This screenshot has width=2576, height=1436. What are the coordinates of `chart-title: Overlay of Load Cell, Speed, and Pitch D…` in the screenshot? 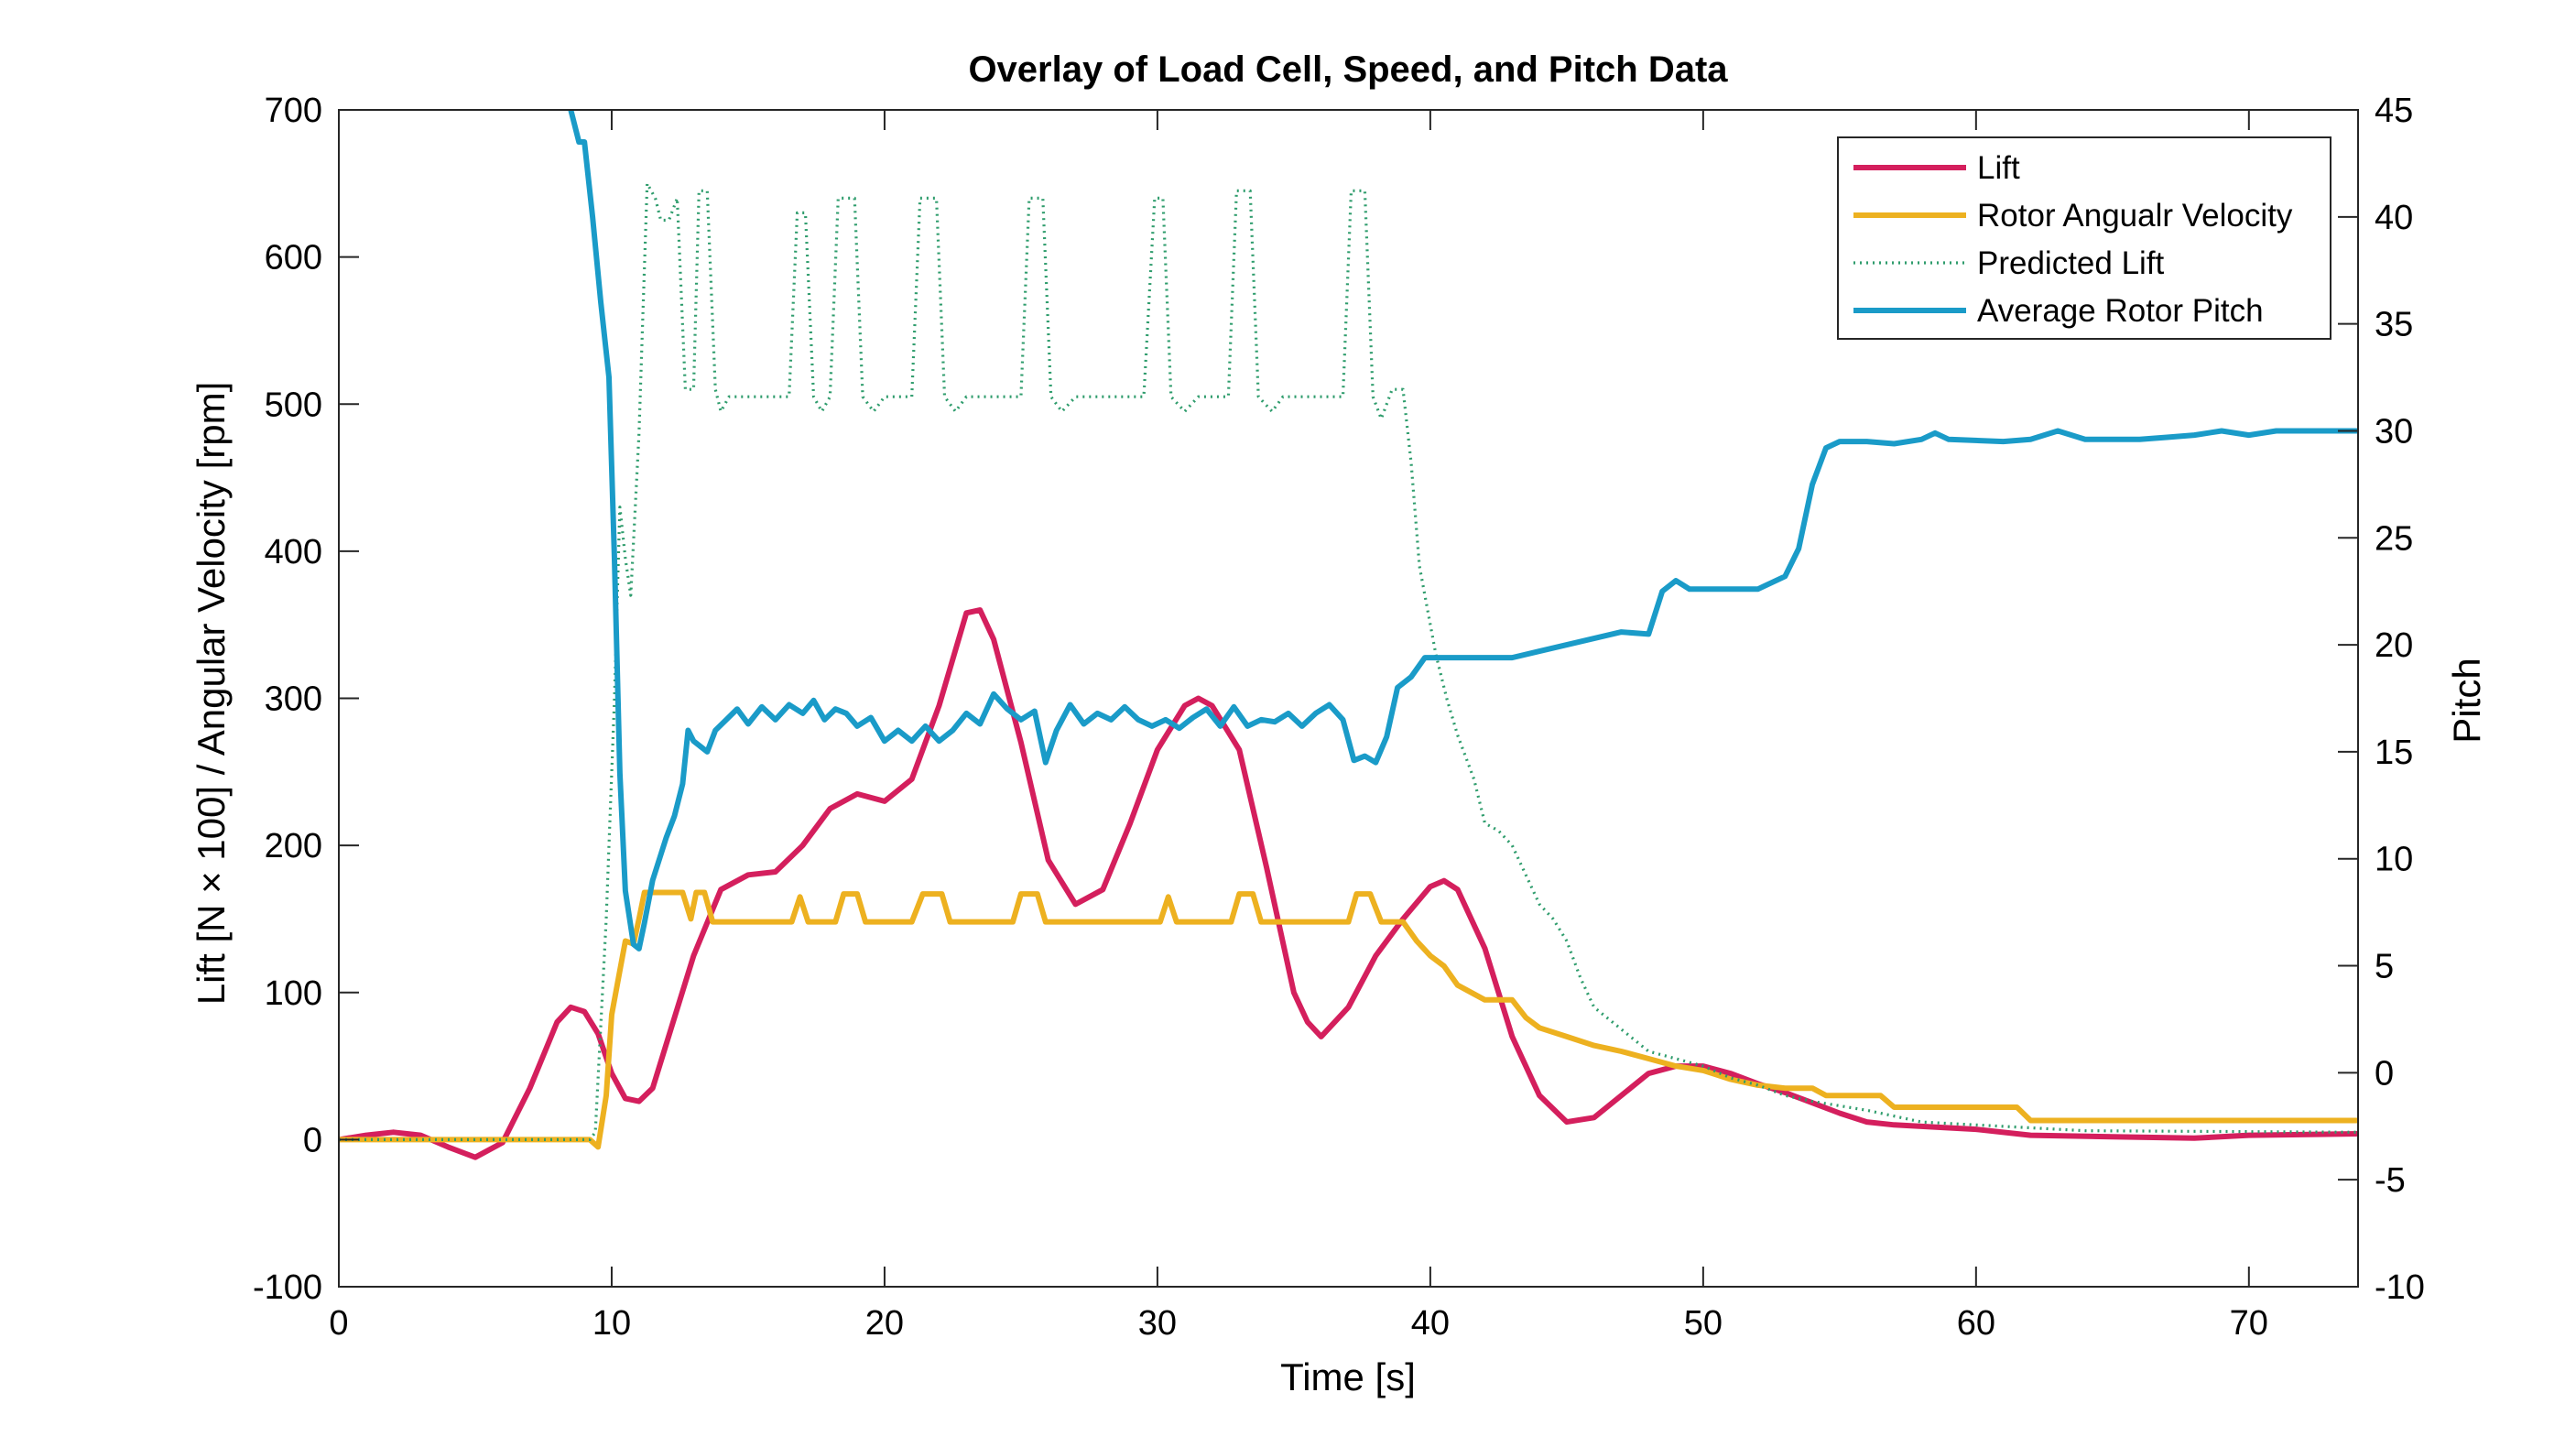 It's located at (1348, 69).